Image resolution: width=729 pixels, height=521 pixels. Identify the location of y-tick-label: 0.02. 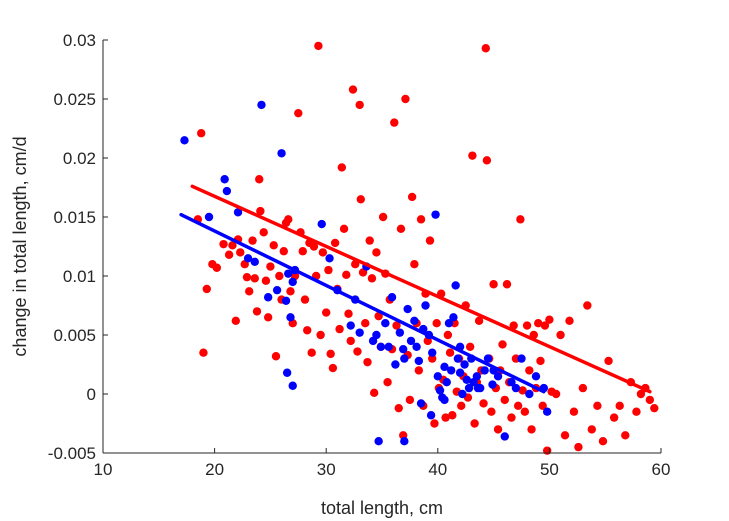
(79, 158).